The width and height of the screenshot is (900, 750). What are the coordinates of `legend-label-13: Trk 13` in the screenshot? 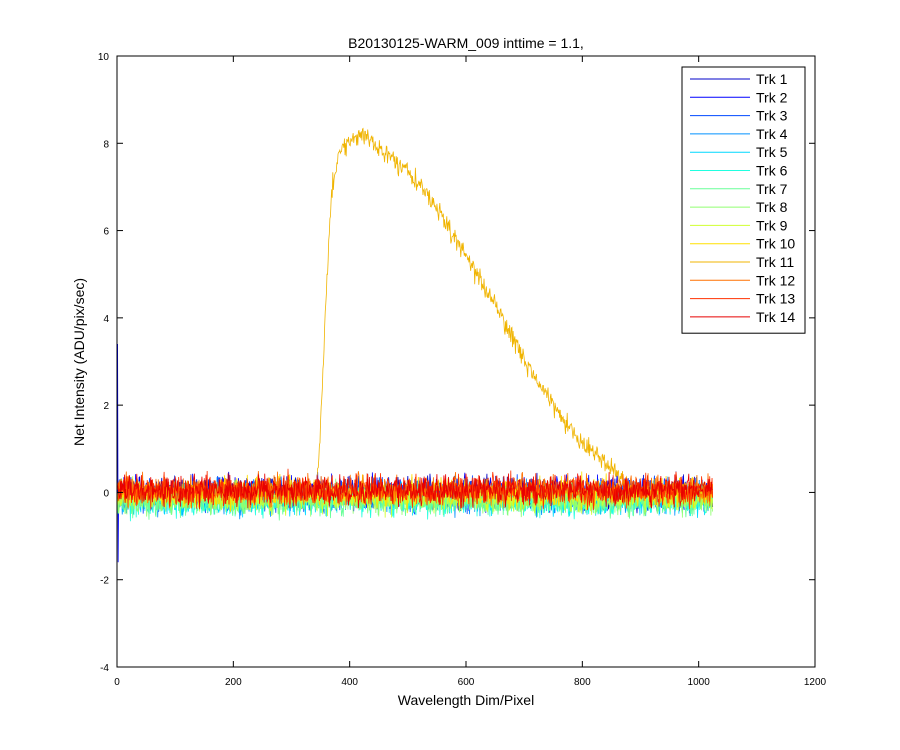 It's located at (775, 299).